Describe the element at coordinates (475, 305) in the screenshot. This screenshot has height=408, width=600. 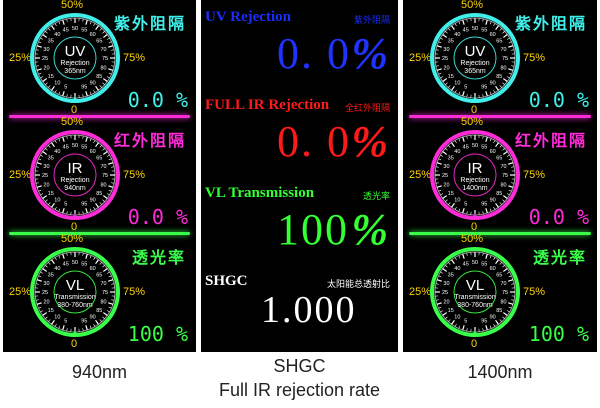
I see `vl-line2: 380-760nm` at that location.